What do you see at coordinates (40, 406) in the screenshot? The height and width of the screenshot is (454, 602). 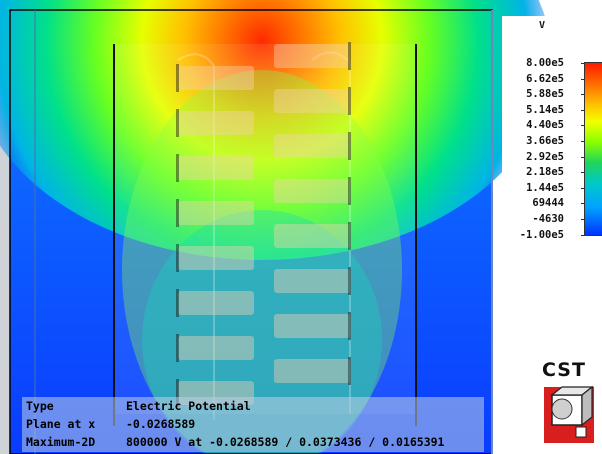 I see `info-label: Type` at bounding box center [40, 406].